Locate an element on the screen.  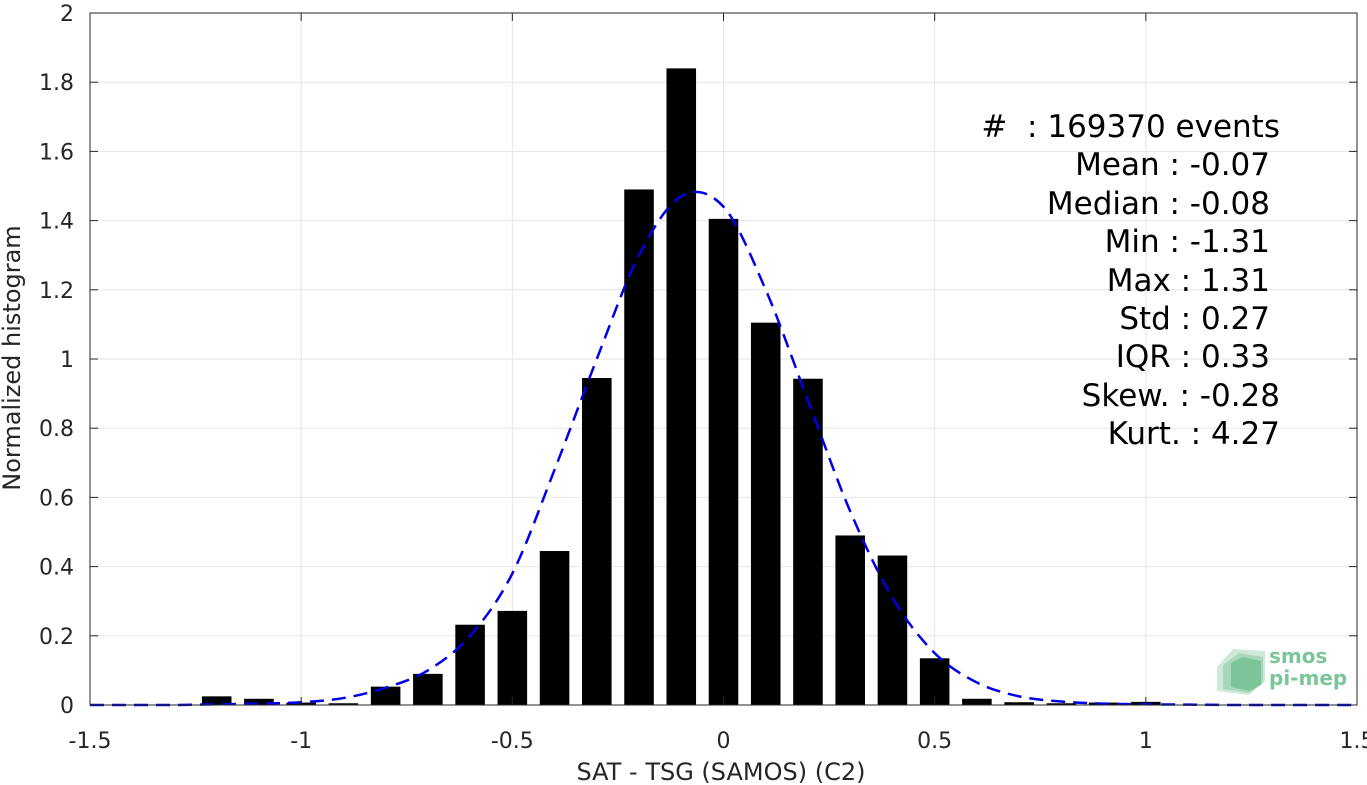
stat-count: # : 169370 events is located at coordinates (1130, 127).